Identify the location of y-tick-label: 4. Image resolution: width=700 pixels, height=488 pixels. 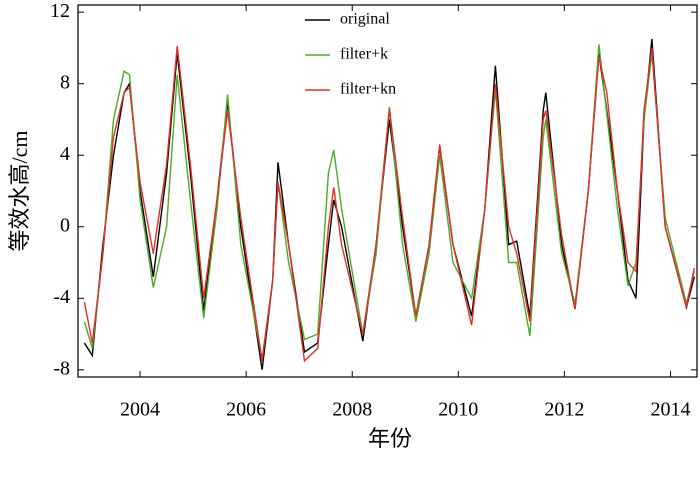
(65, 154).